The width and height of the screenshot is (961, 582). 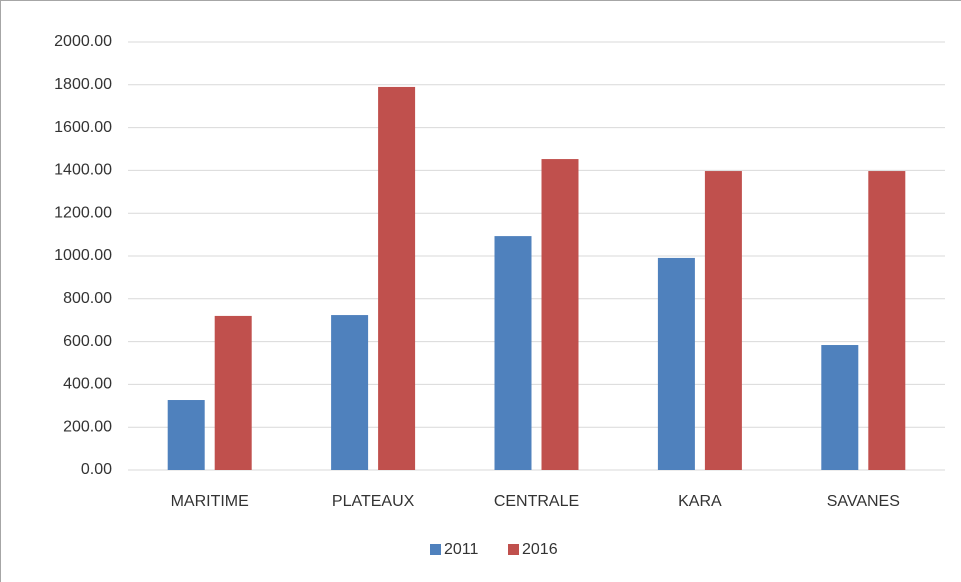 I want to click on y-tick-label: 800.00, so click(x=87, y=298).